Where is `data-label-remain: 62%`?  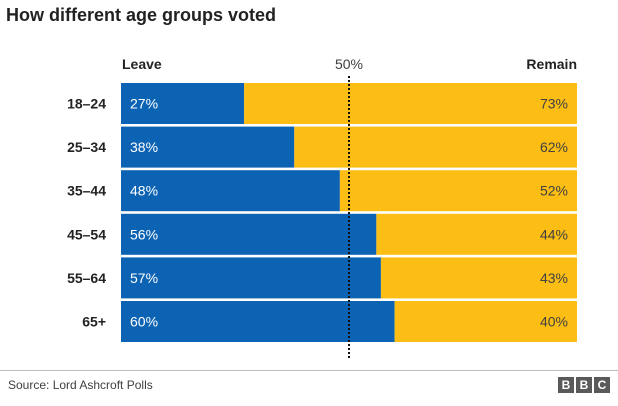
data-label-remain: 62% is located at coordinates (554, 147).